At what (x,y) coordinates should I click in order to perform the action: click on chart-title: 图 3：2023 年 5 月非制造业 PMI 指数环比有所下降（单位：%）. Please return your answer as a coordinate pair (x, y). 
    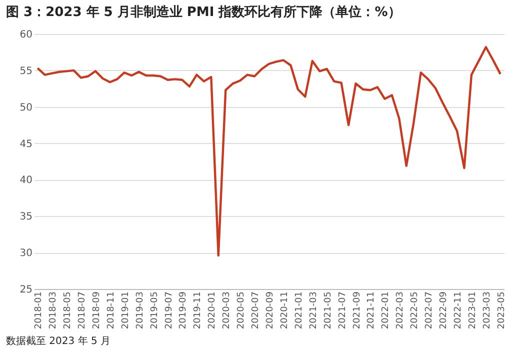
    Looking at the image, I should click on (203, 12).